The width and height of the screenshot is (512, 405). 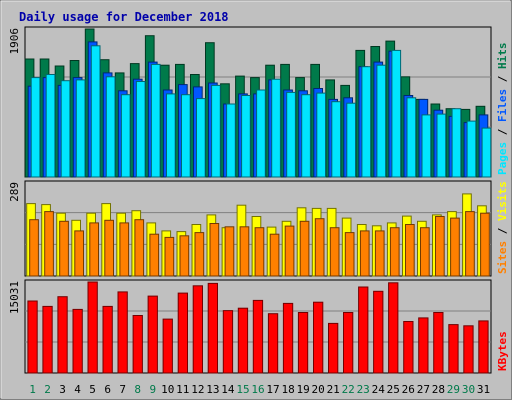 I want to click on x-tick-label: 7, so click(x=122, y=389).